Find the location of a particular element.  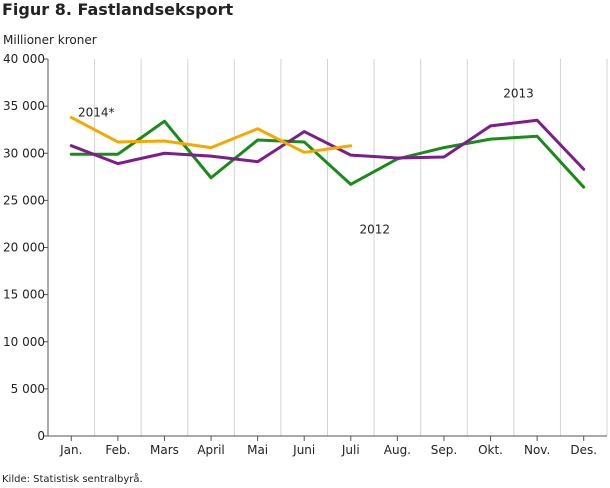

series-line-2012 is located at coordinates (327, 154).